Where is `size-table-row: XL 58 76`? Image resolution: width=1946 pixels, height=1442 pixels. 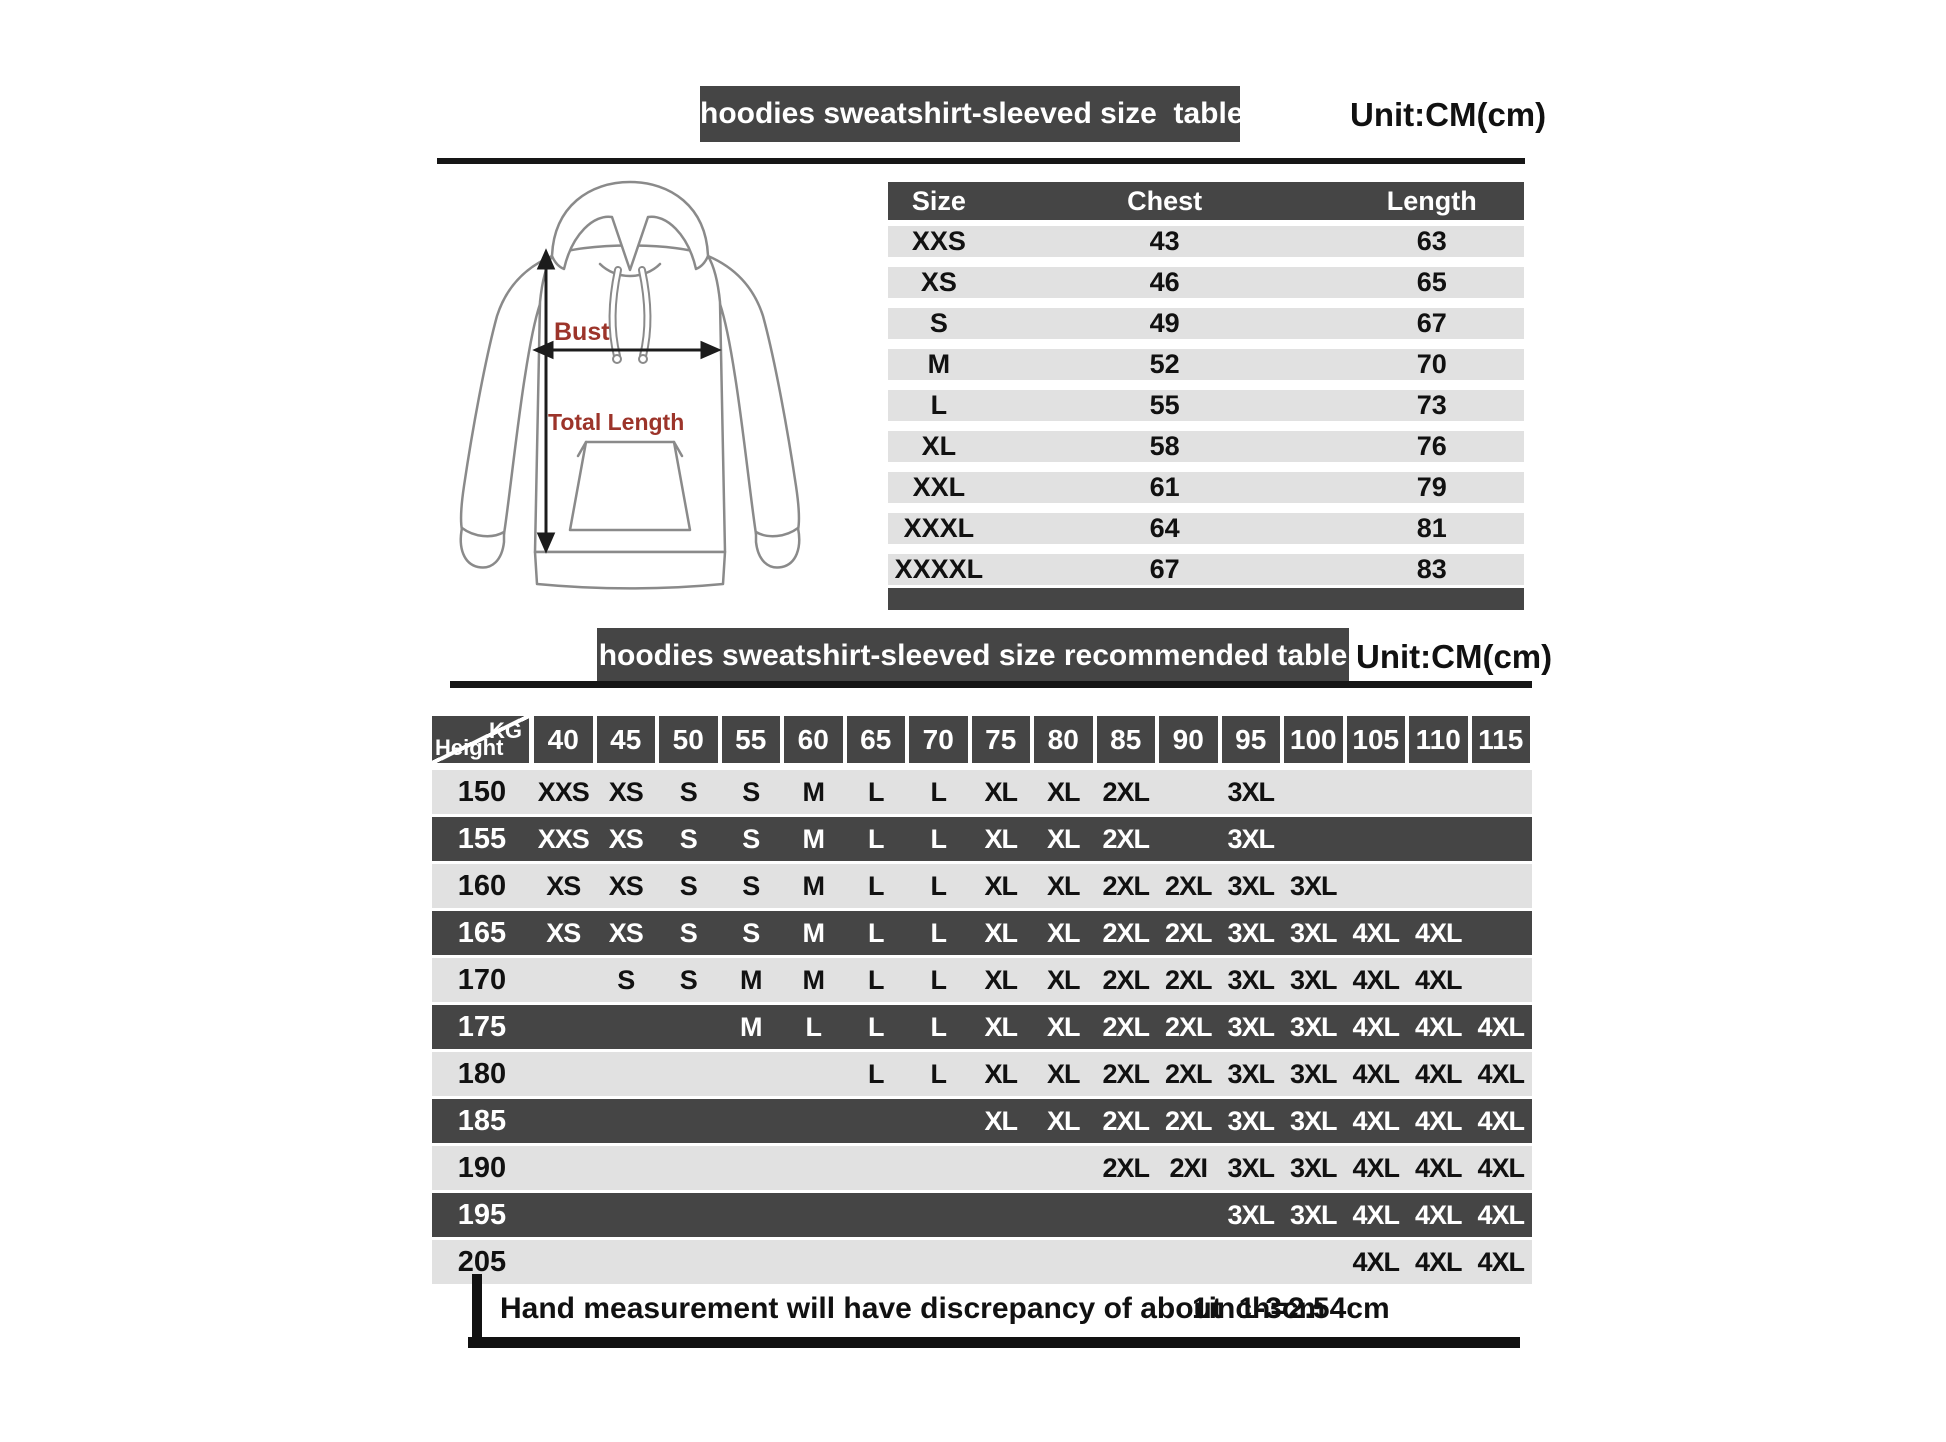
size-table-row: XL 58 76 is located at coordinates (1206, 446).